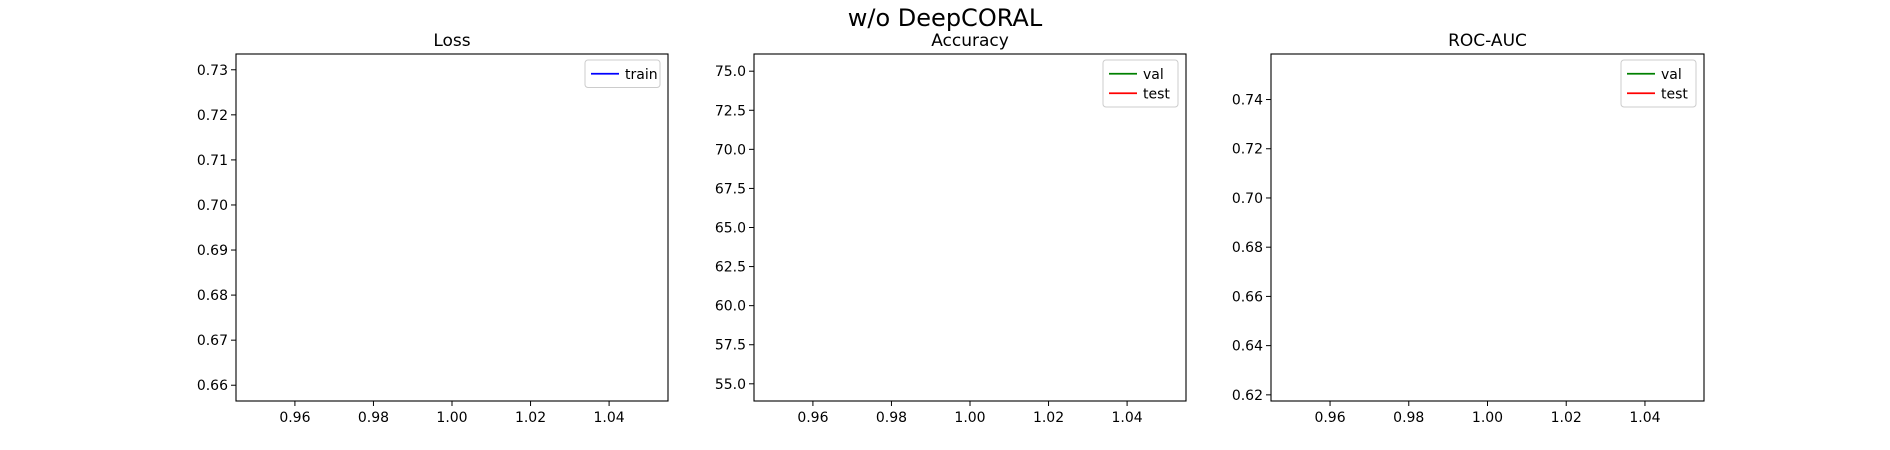  Describe the element at coordinates (451, 41) in the screenshot. I see `subplot-title: Loss` at that location.